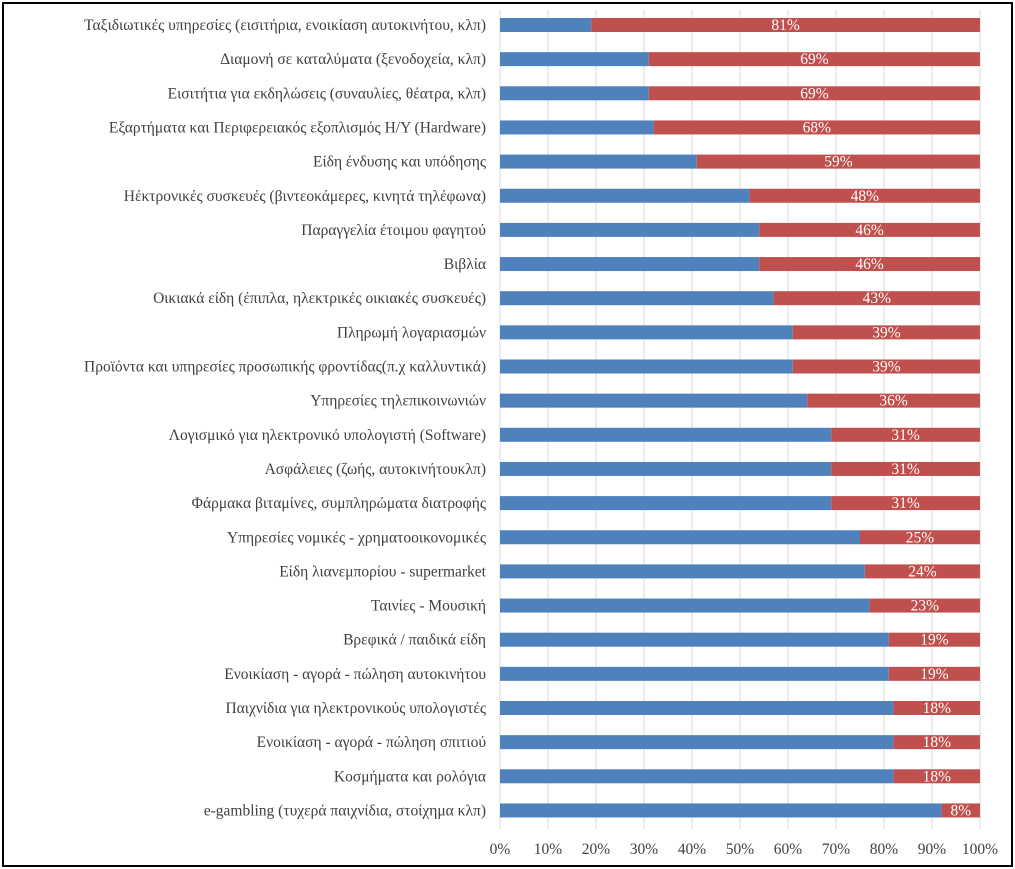  What do you see at coordinates (596, 849) in the screenshot?
I see `x-tick-label: 20%` at bounding box center [596, 849].